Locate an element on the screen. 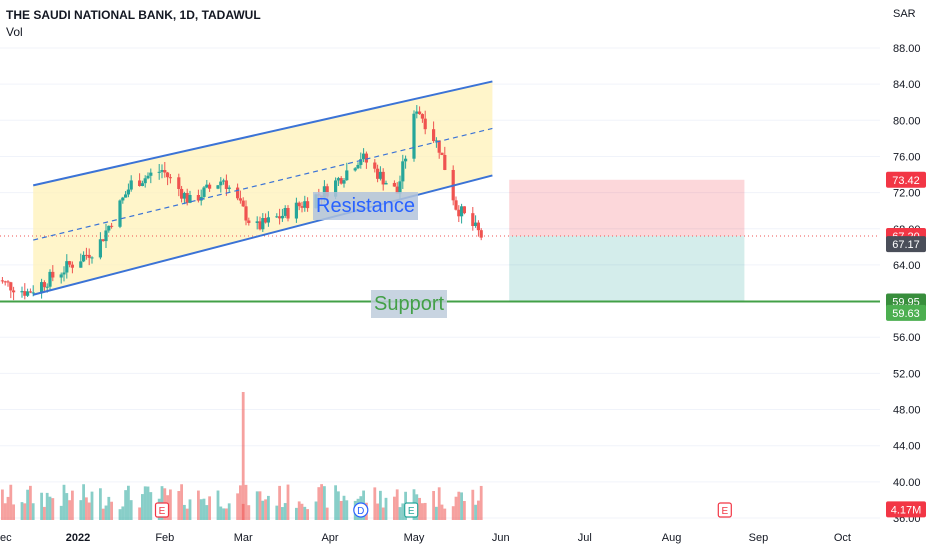  target-zone is located at coordinates (627, 269).